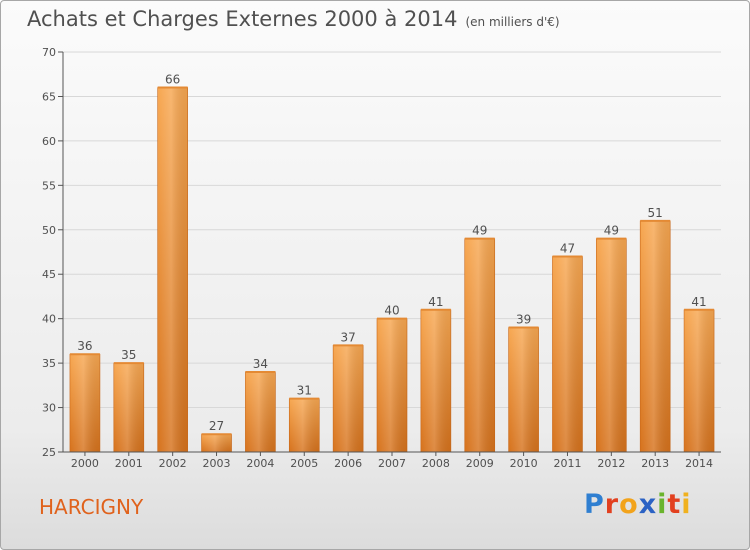  Describe the element at coordinates (567, 463) in the screenshot. I see `x-tick-label: 2011` at that location.